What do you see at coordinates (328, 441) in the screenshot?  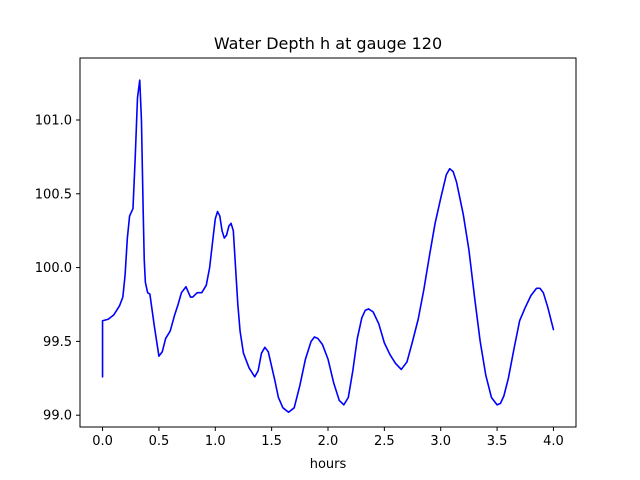 I see `x-tick-label-4: 2.0` at bounding box center [328, 441].